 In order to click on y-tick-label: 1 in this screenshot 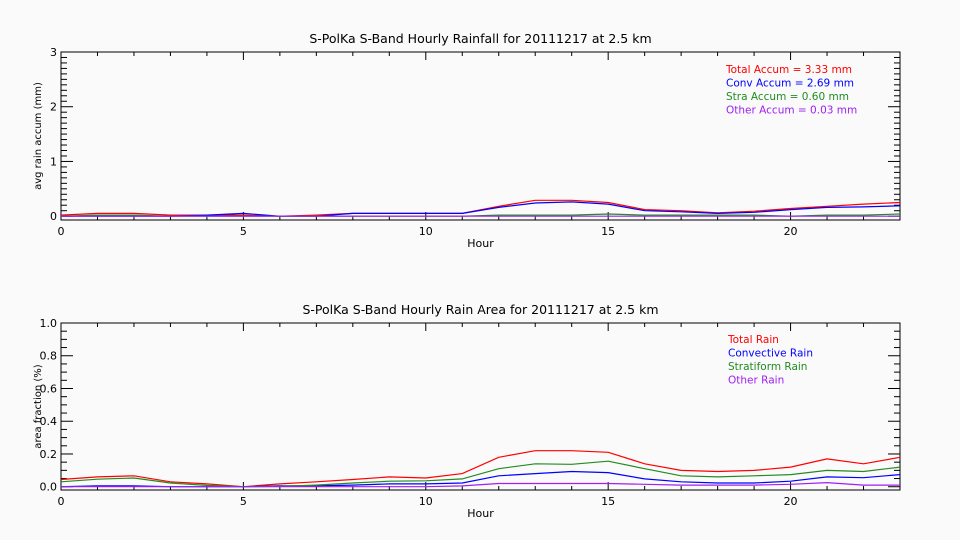, I will do `click(53, 161)`.